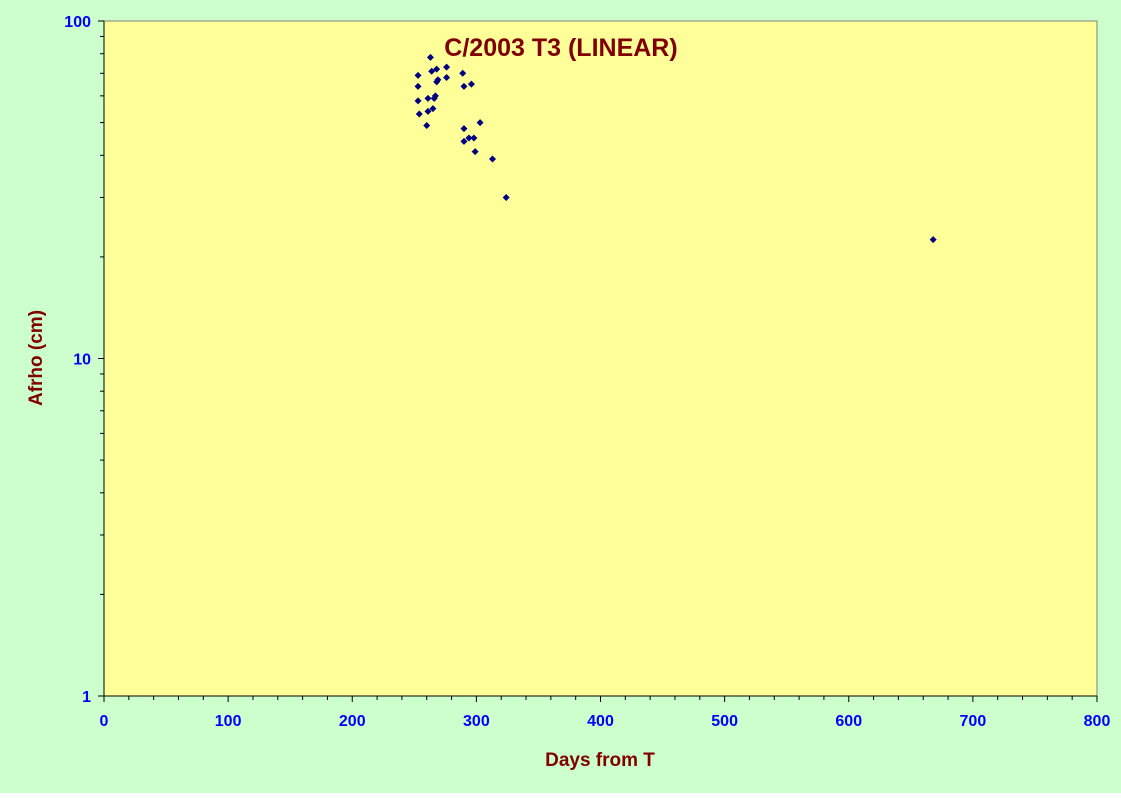 The height and width of the screenshot is (798, 1121). What do you see at coordinates (476, 721) in the screenshot?
I see `x-tick-label: 300` at bounding box center [476, 721].